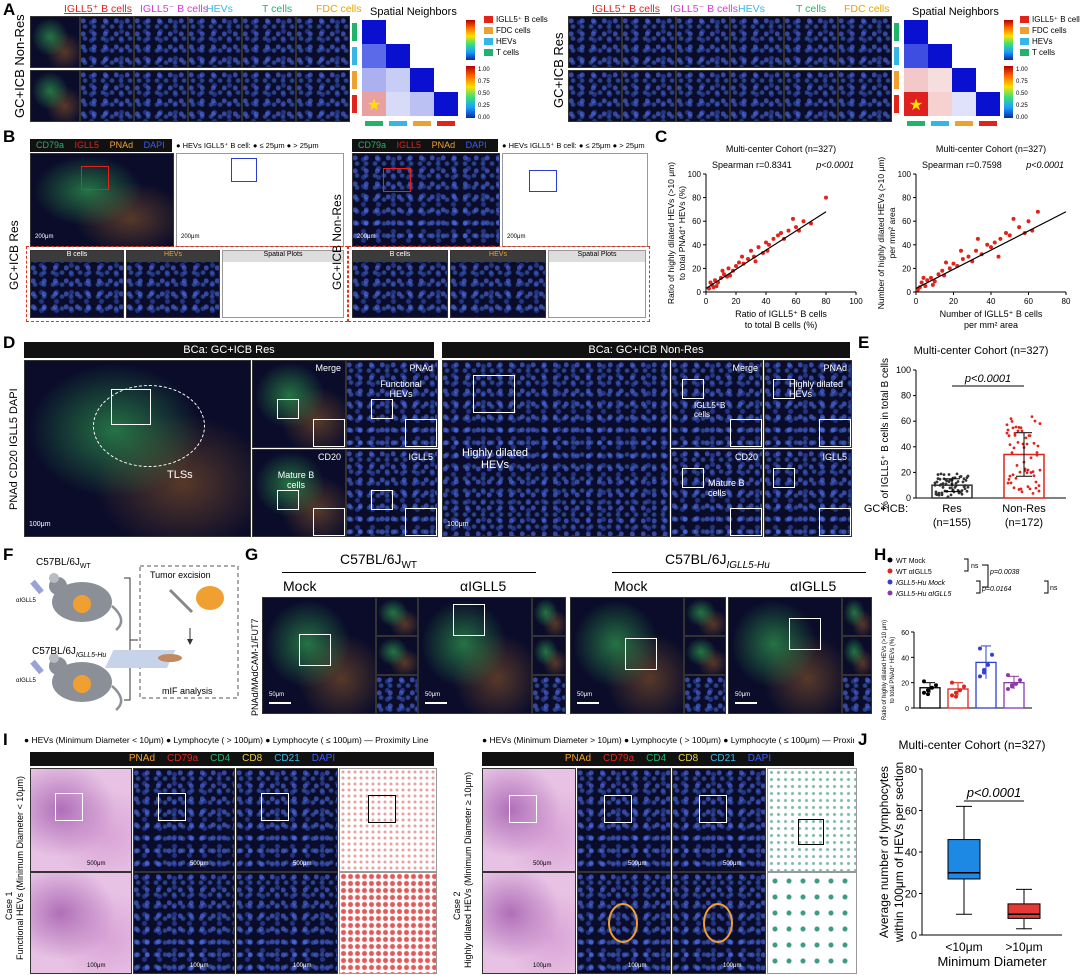 The width and height of the screenshot is (1080, 975). What do you see at coordinates (811, 9) in the screenshot?
I see `a-header-tcells-right: T cells` at bounding box center [811, 9].